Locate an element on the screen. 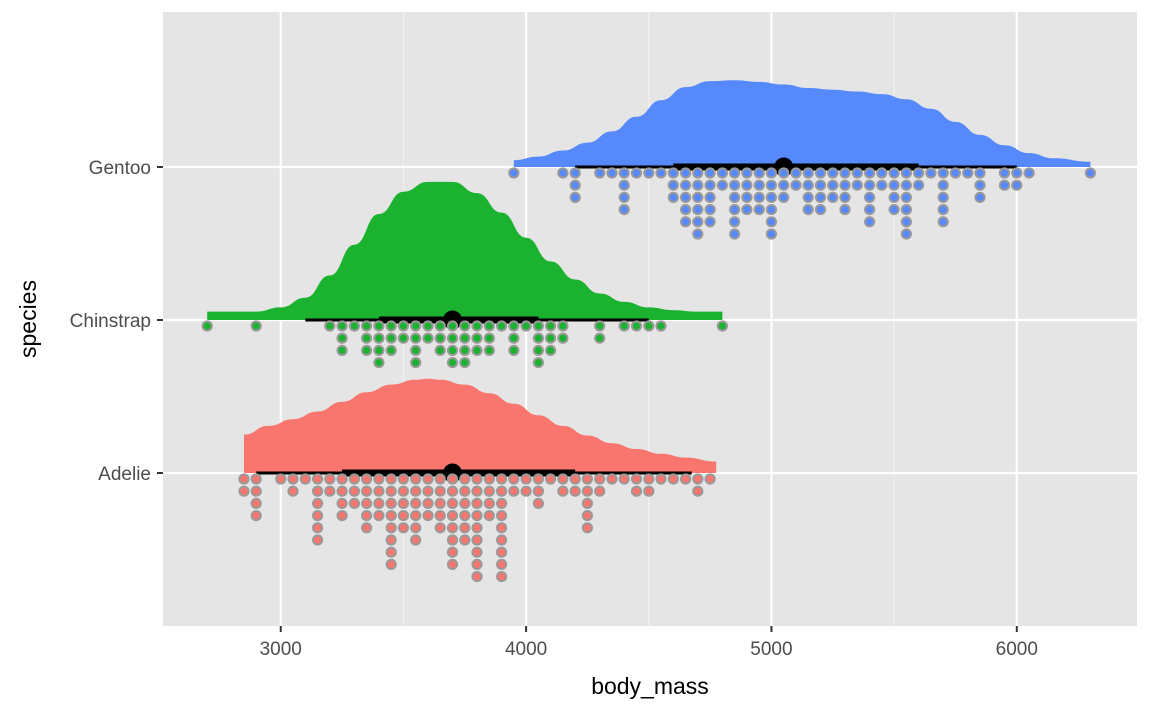  density-cloud-adelie is located at coordinates (480, 425).